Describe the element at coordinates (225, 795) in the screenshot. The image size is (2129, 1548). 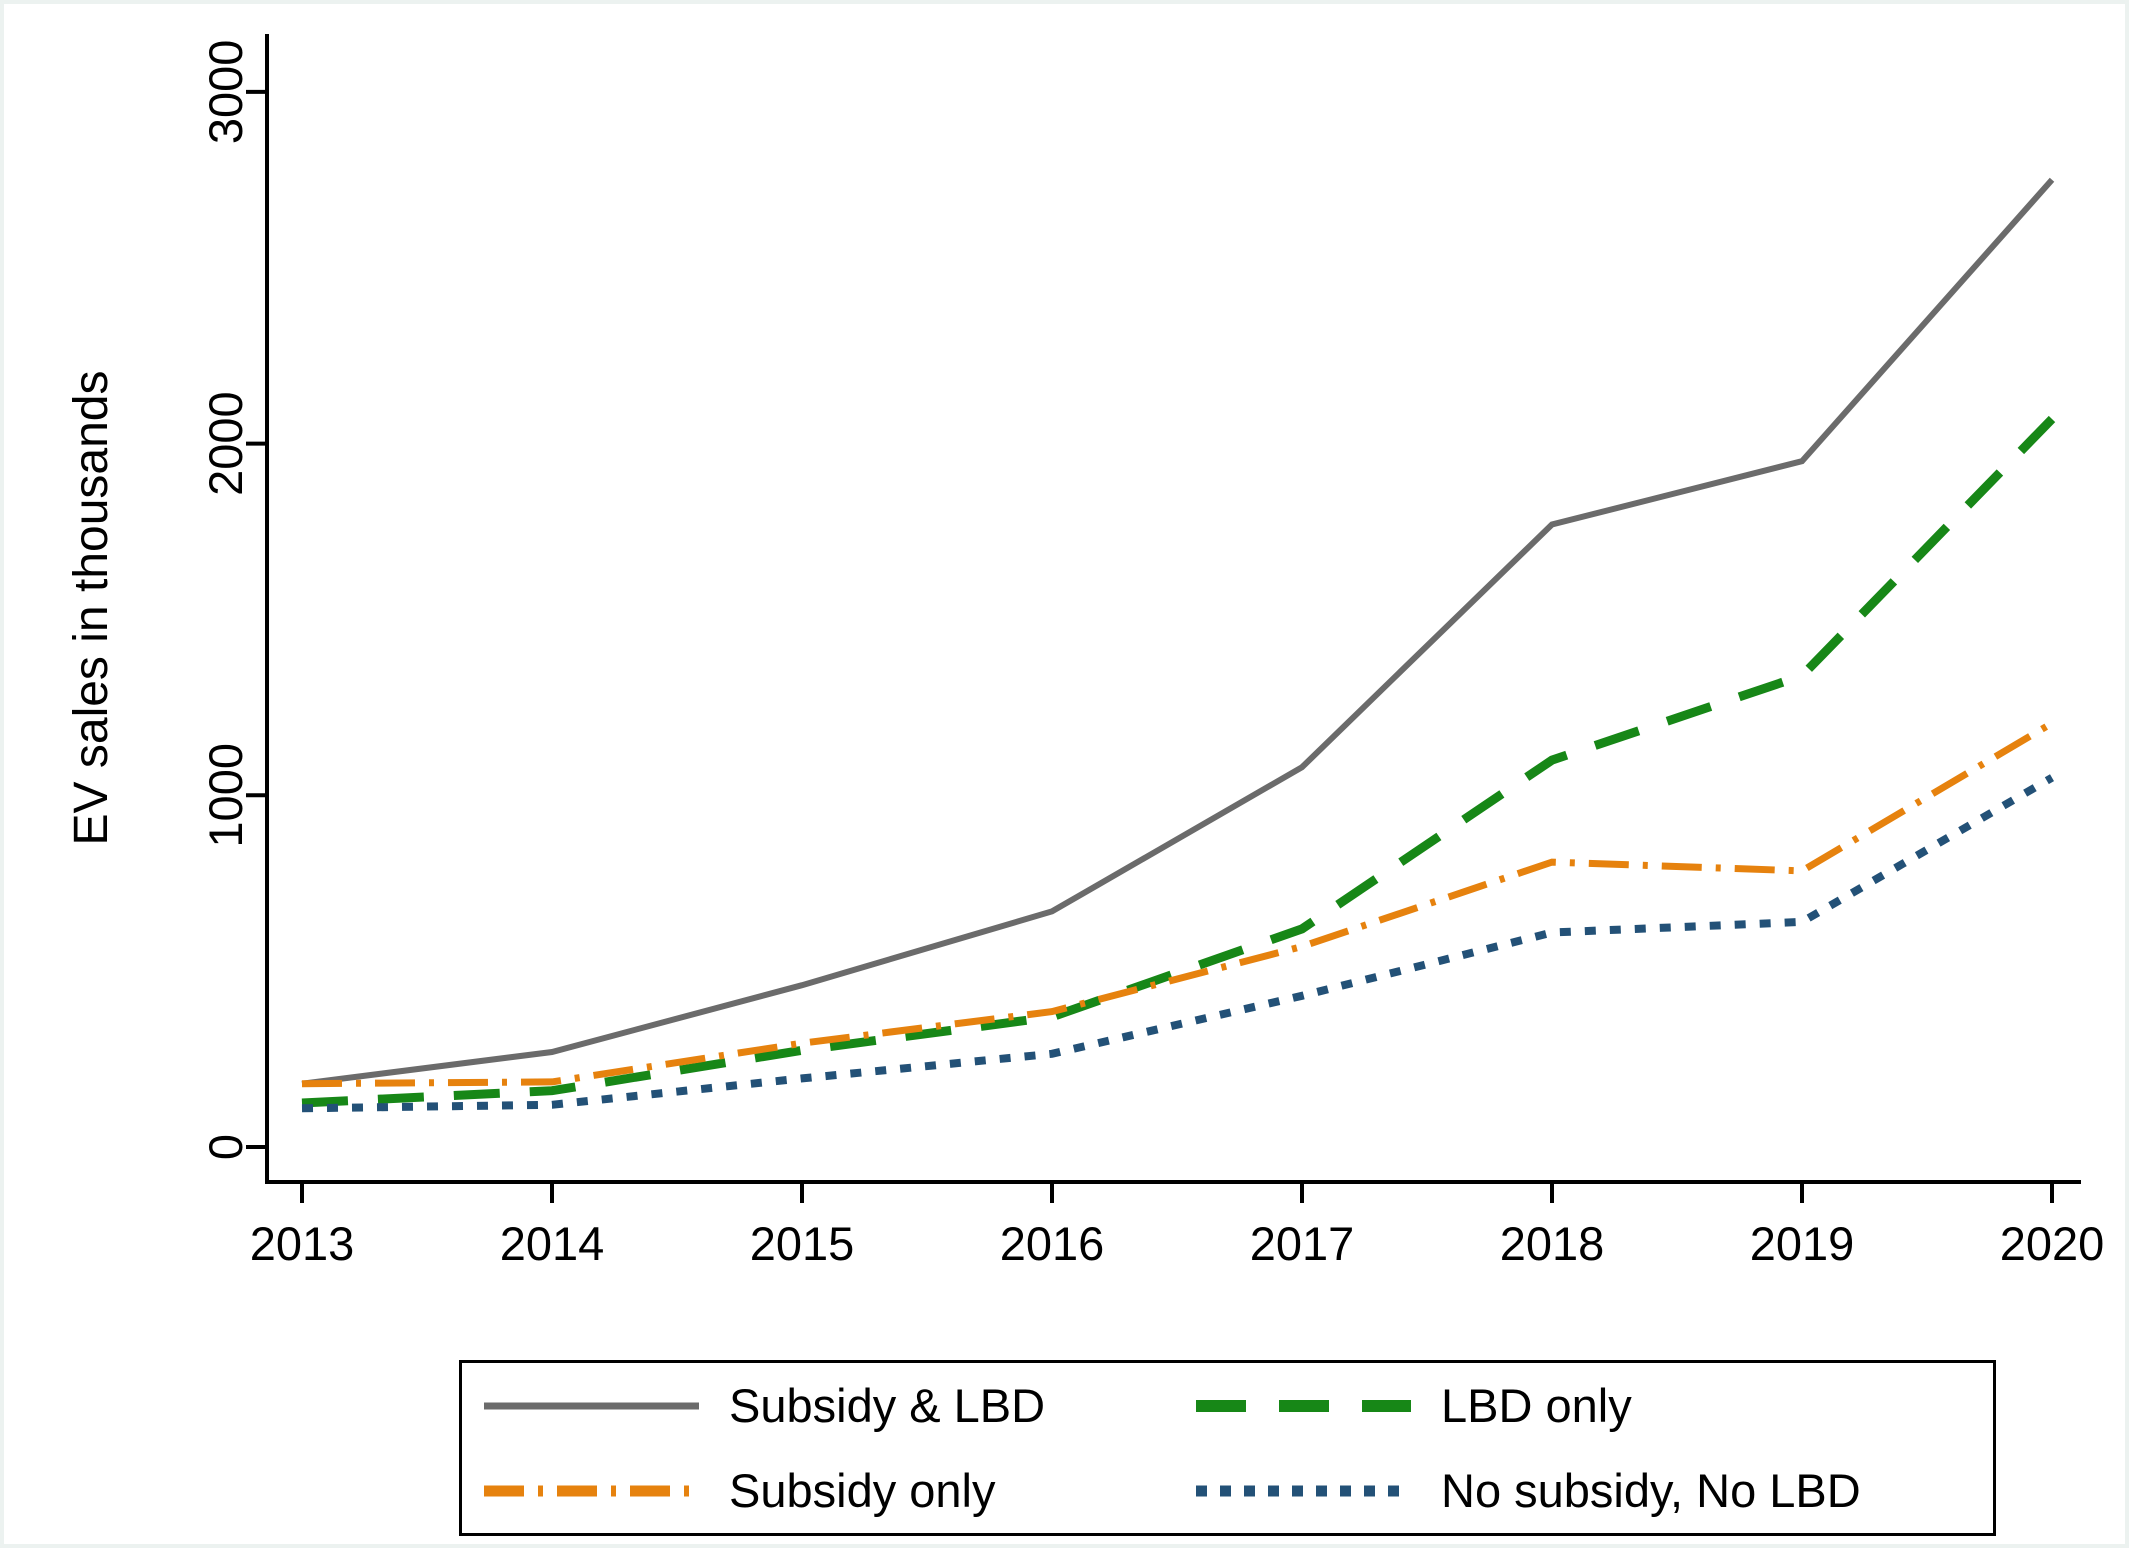
I see `y-tick-label: 1000` at that location.